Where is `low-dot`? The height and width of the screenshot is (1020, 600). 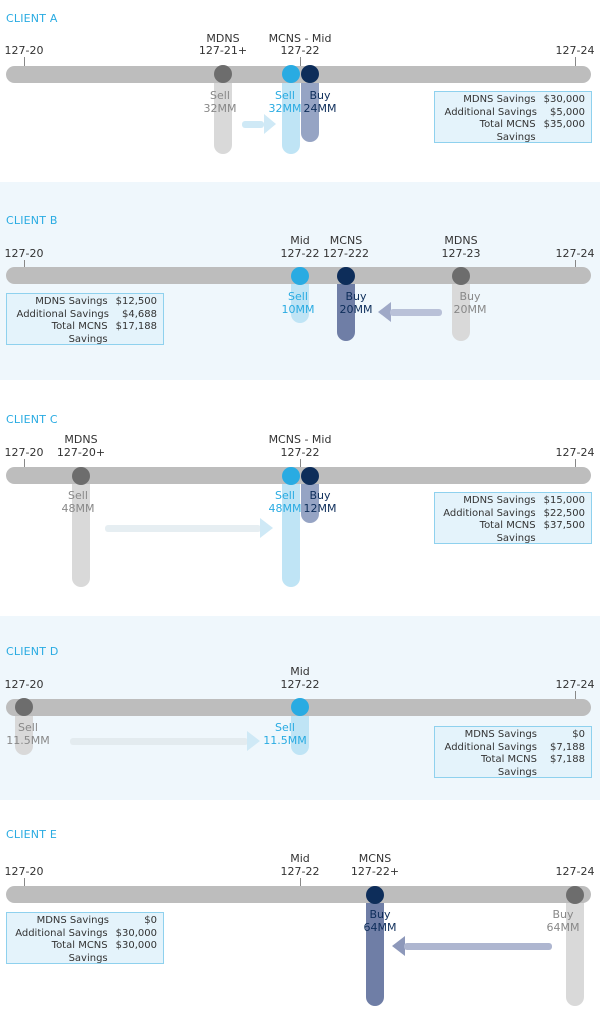 low-dot is located at coordinates (24, 707).